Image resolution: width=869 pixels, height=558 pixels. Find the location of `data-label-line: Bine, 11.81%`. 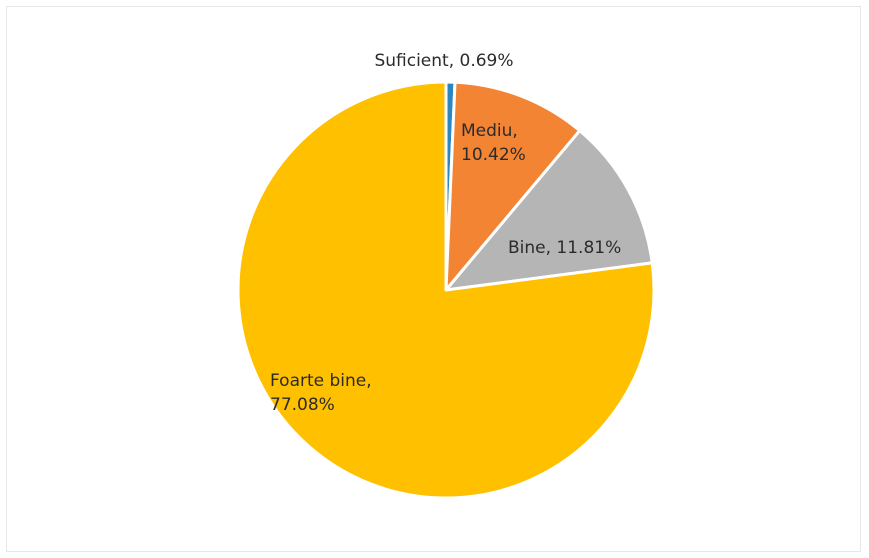

data-label-line: Bine, 11.81% is located at coordinates (564, 248).